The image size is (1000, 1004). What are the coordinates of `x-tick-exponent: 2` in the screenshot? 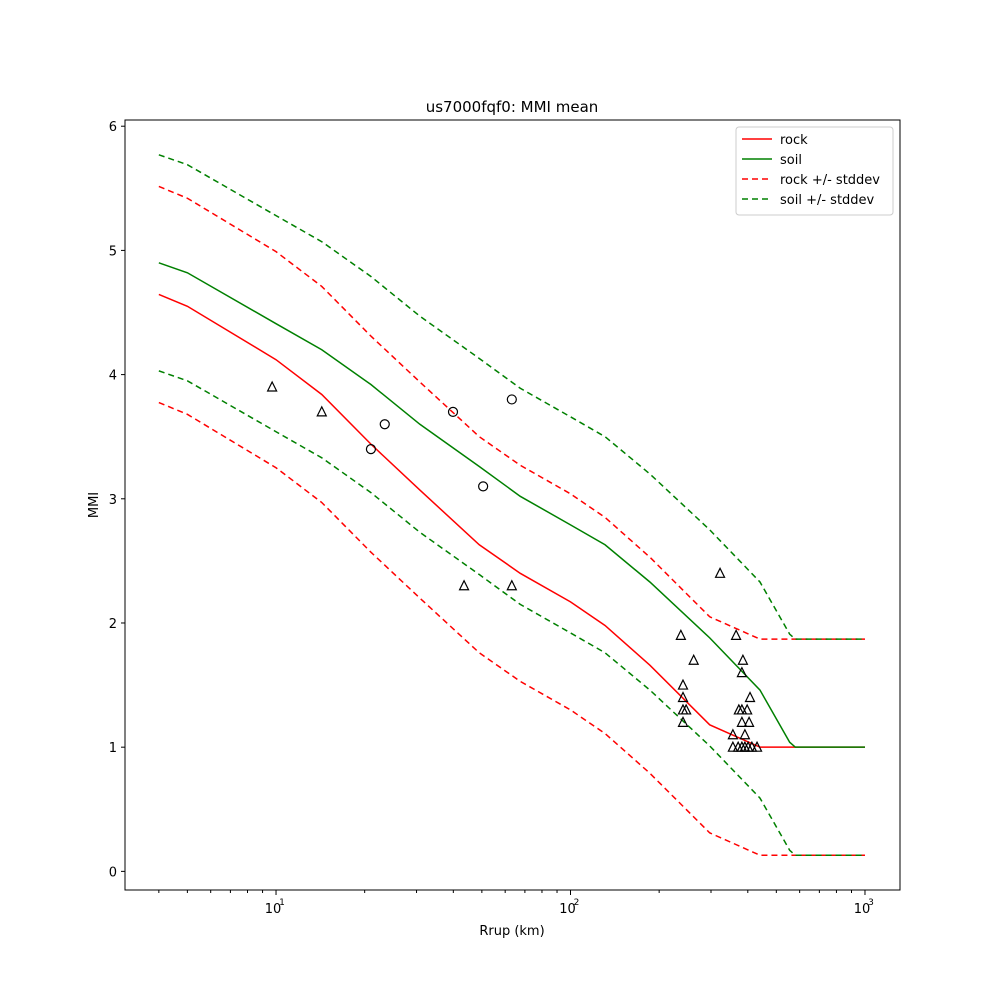 It's located at (577, 903).